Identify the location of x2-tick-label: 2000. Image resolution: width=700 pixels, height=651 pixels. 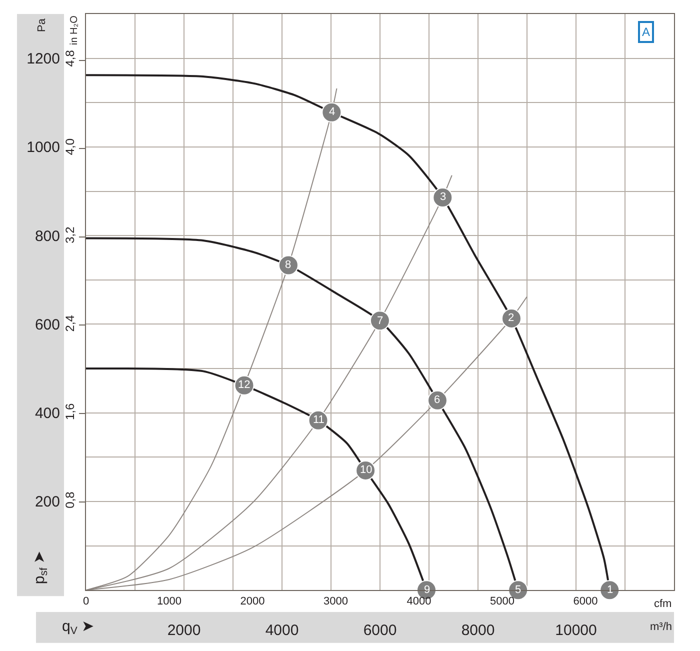
(184, 630).